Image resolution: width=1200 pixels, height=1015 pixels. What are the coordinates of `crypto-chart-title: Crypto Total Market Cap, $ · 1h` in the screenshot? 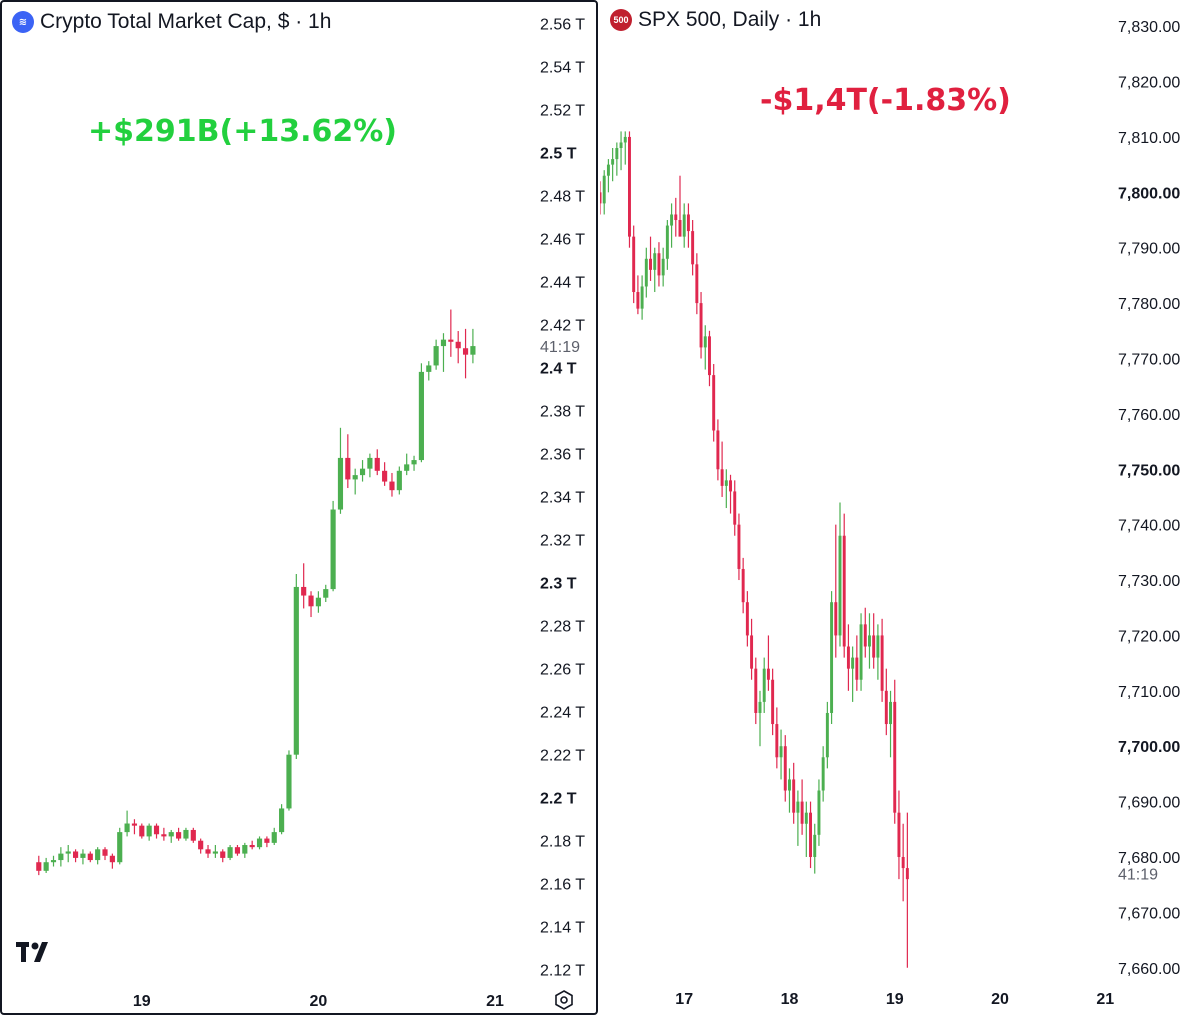 It's located at (186, 21).